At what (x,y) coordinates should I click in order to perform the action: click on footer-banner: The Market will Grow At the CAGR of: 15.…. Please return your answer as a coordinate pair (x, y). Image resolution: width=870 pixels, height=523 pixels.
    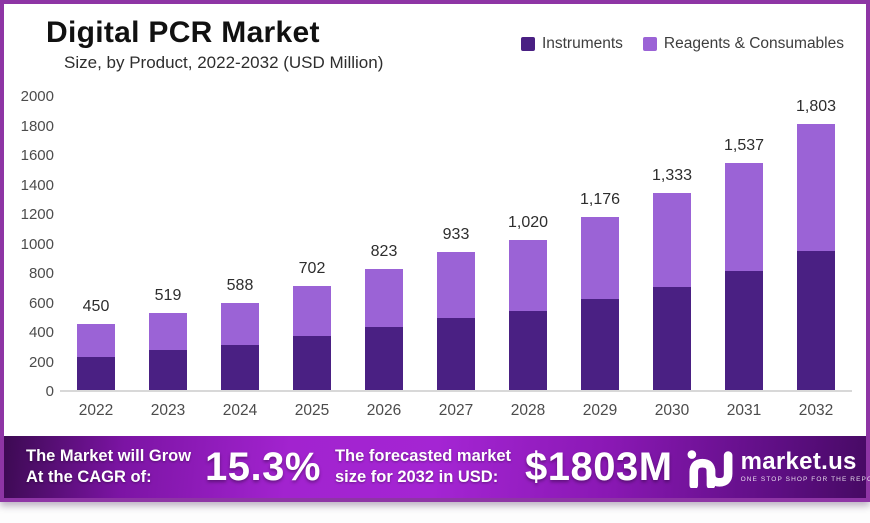
    Looking at the image, I should click on (437, 467).